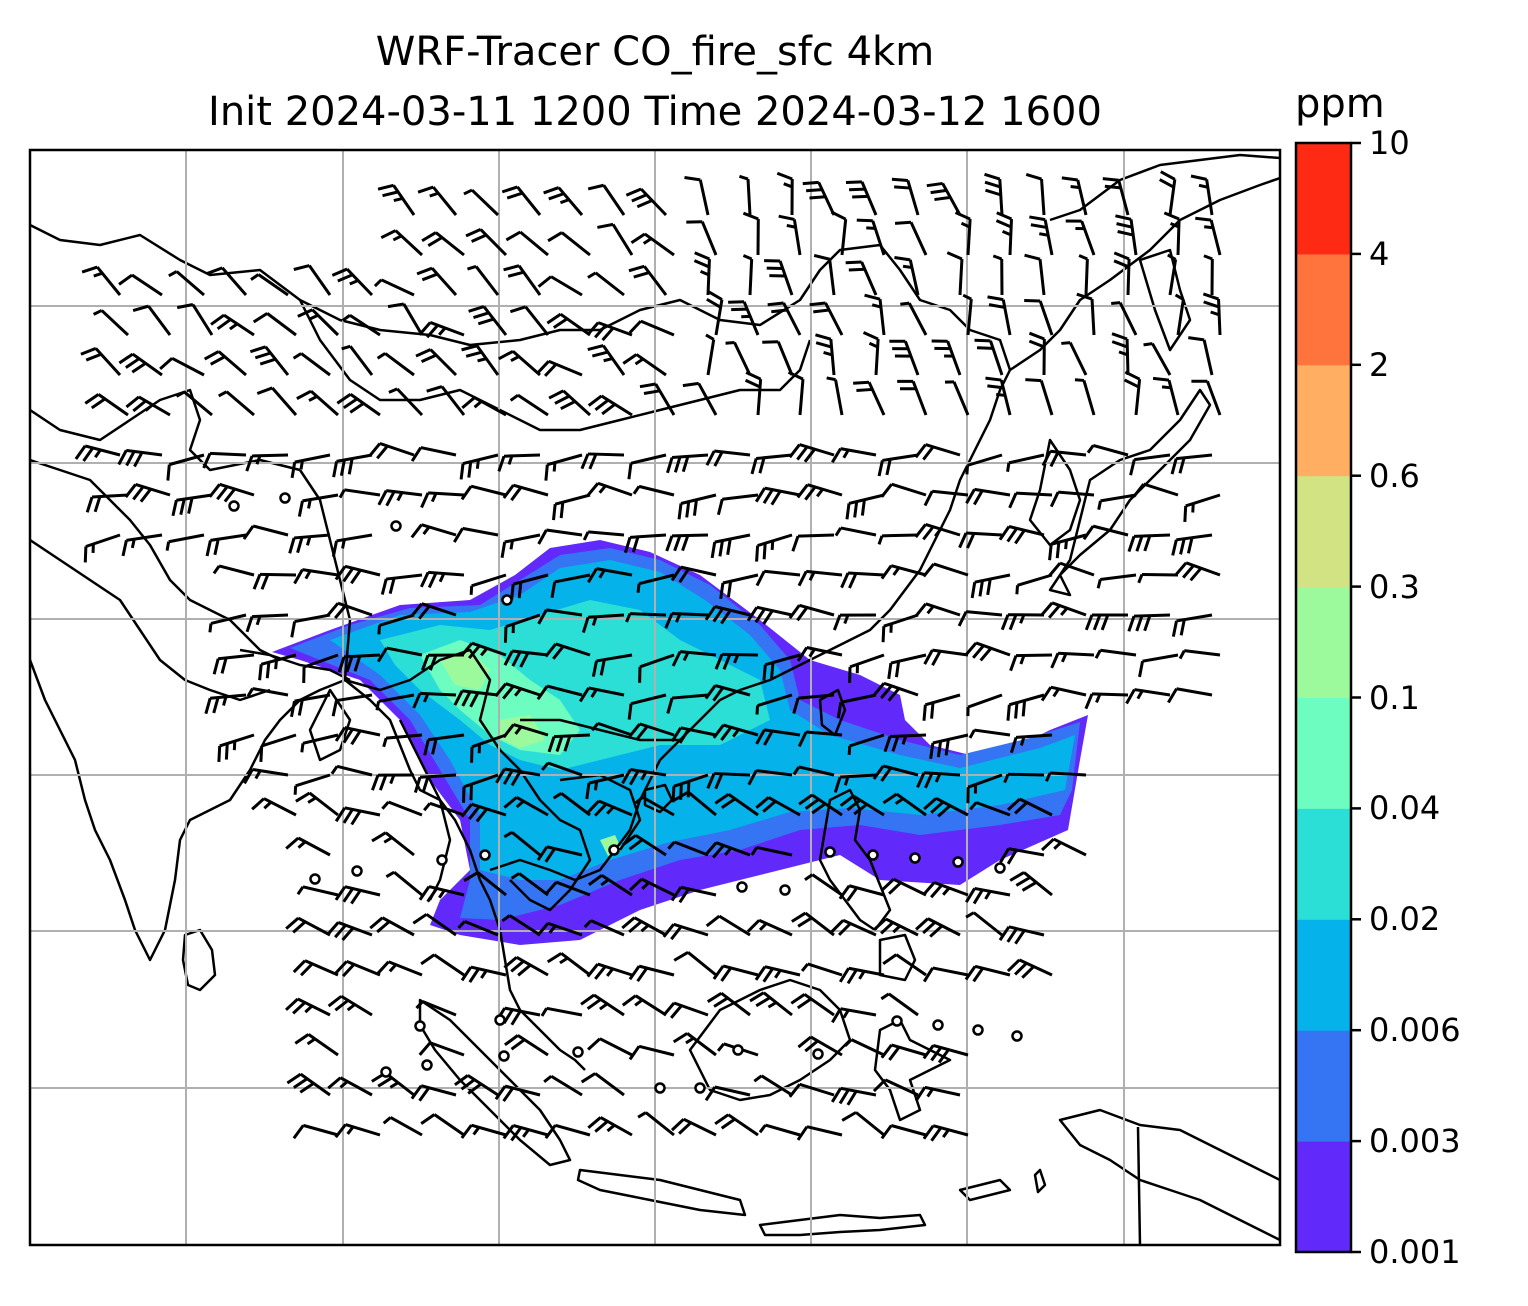  Describe the element at coordinates (199, 960) in the screenshot. I see `coast-srilanka` at that location.